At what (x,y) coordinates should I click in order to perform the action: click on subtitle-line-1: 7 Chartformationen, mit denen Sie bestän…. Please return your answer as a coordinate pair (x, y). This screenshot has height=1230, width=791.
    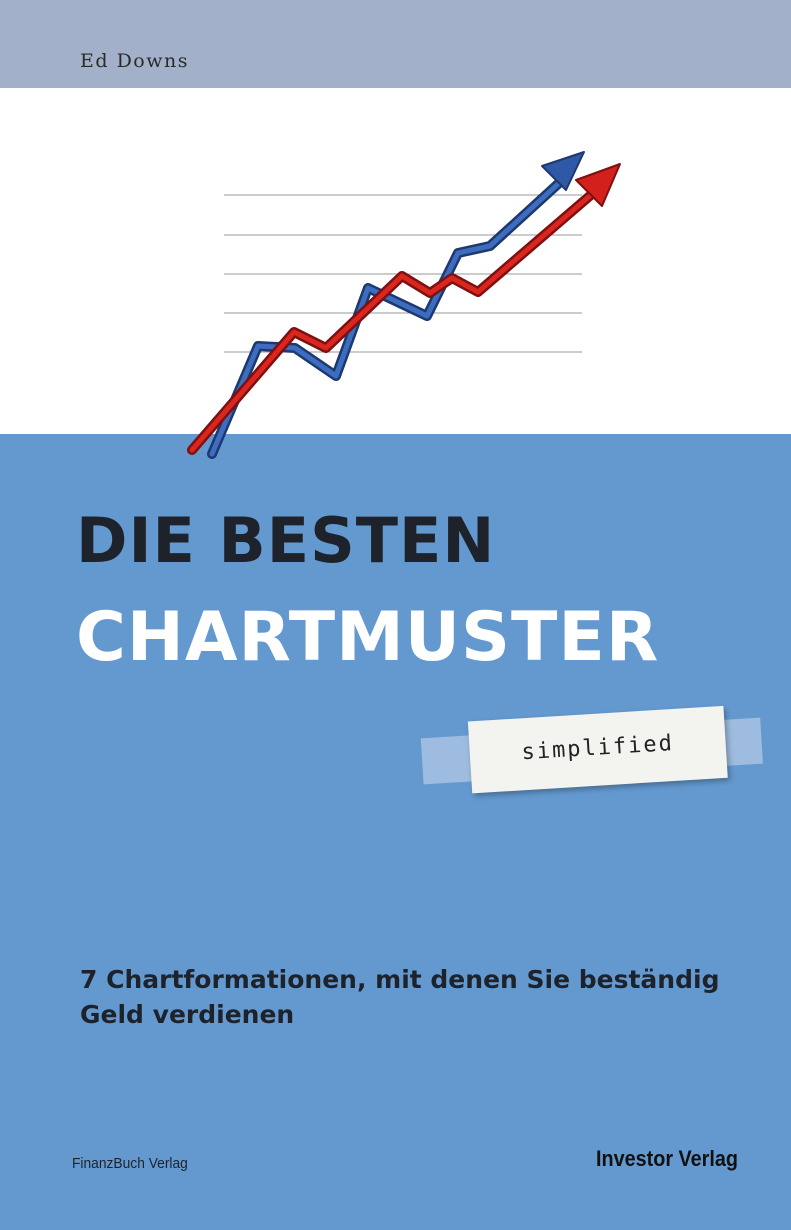
    Looking at the image, I should click on (400, 979).